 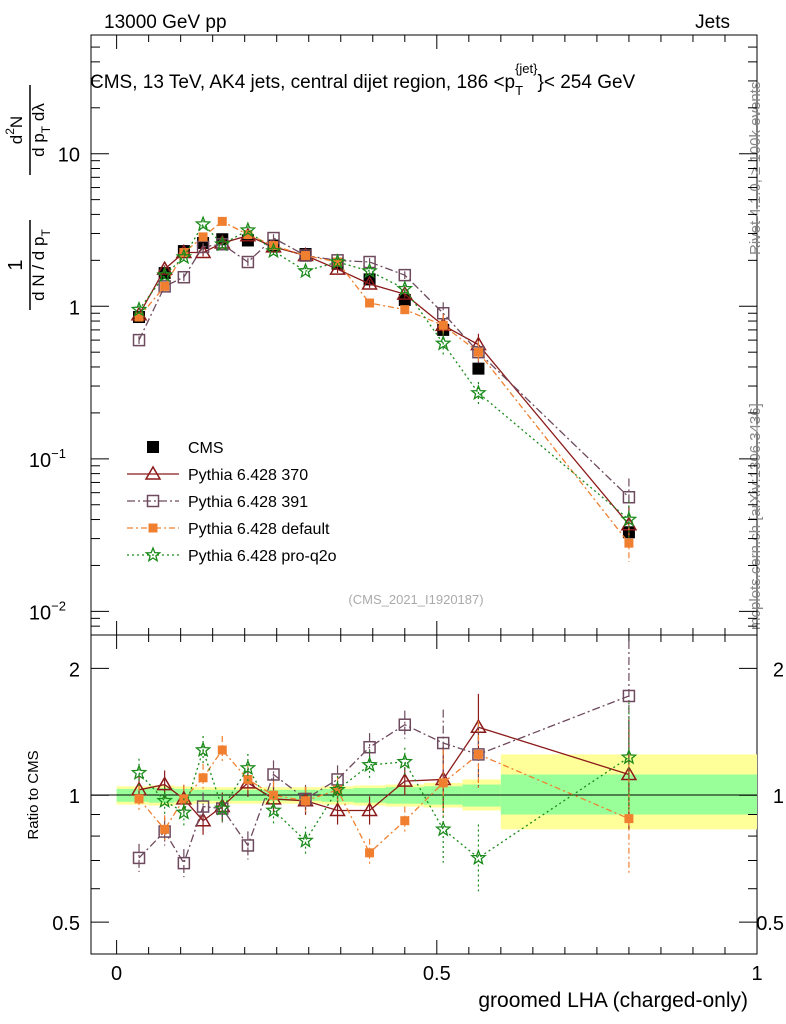 I want to click on ratio-uncertainty-bands, so click(x=436, y=792).